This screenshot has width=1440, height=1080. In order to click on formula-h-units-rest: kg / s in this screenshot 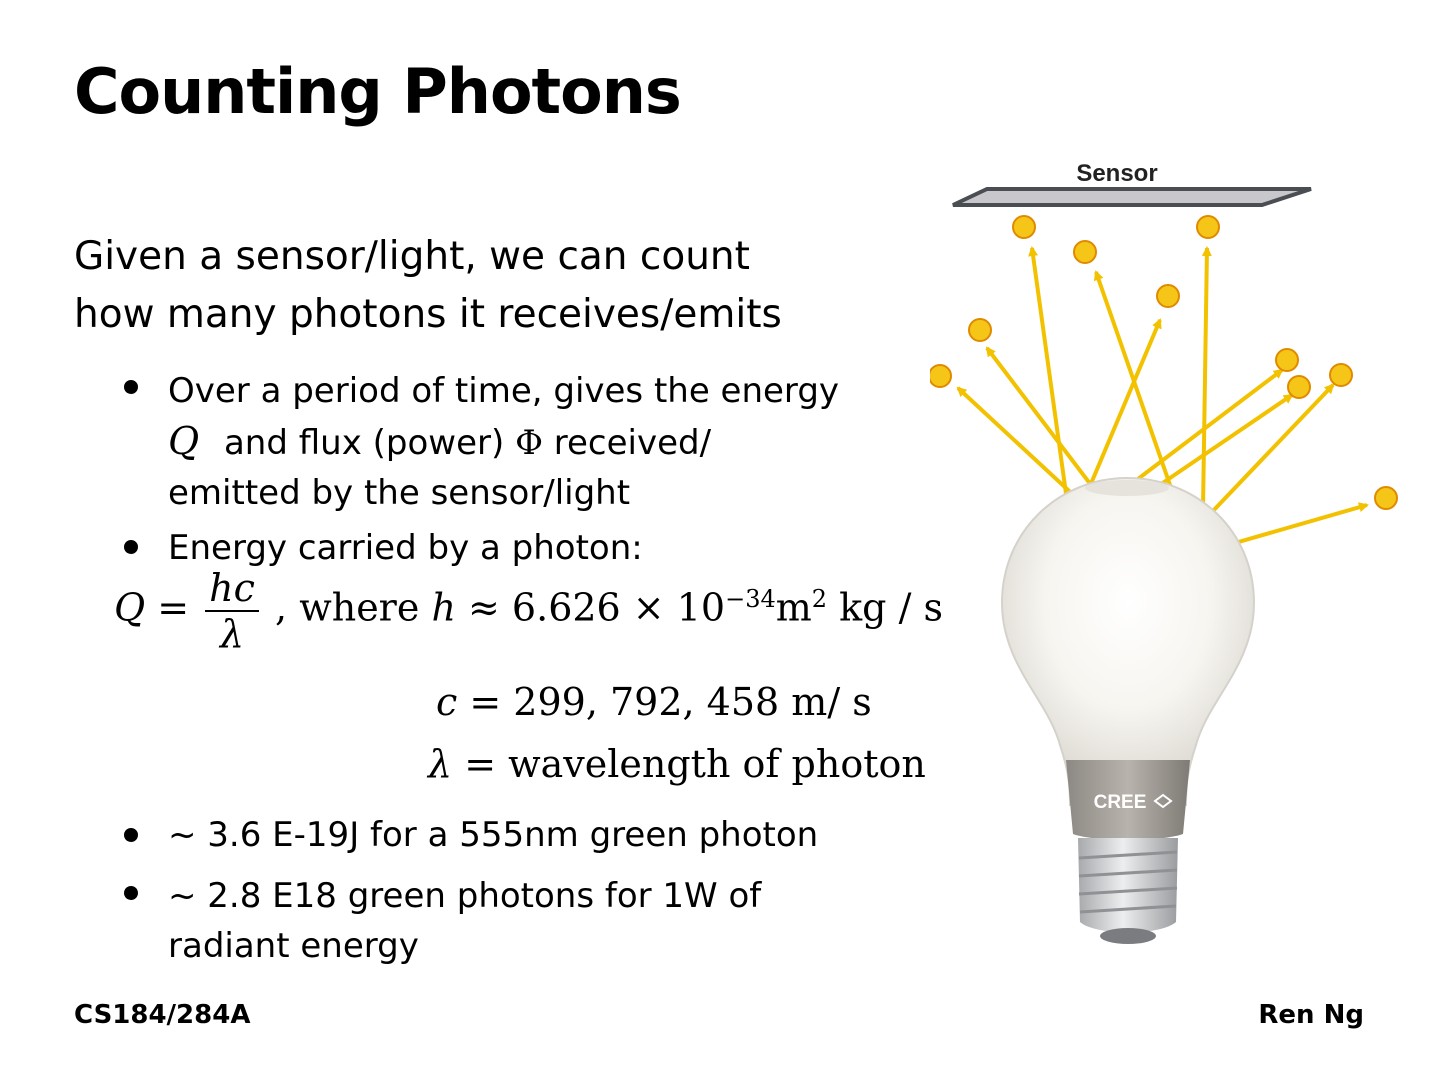, I will do `click(885, 607)`.